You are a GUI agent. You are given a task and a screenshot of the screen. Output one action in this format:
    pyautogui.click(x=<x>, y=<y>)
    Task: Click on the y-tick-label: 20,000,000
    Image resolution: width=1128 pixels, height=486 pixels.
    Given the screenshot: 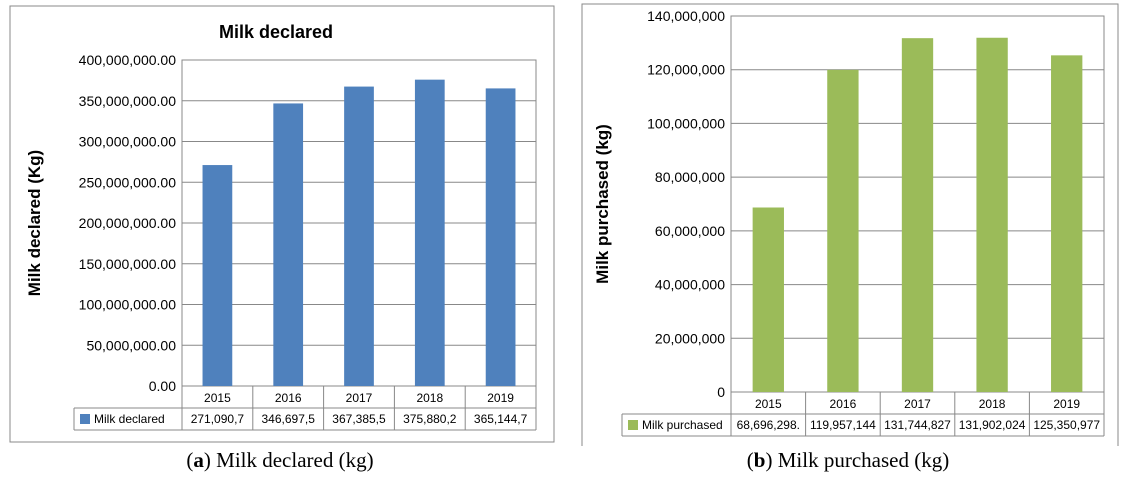 What is the action you would take?
    pyautogui.click(x=690, y=338)
    